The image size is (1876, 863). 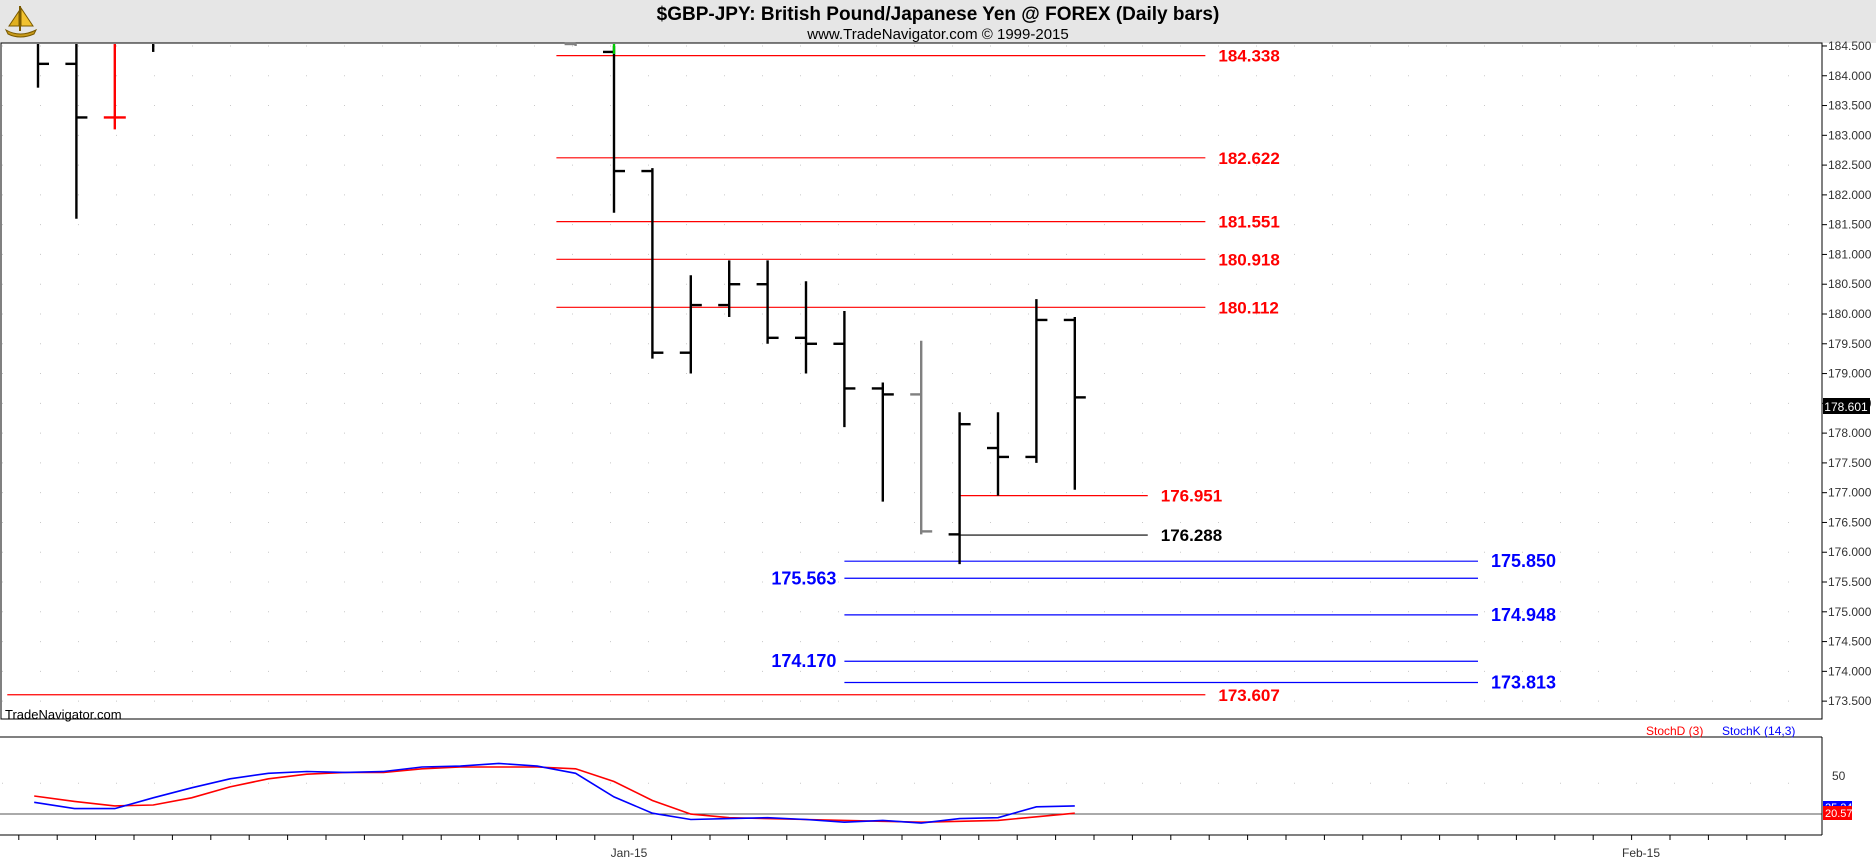 I want to click on date-axis: Jan-15 Feb-15, so click(x=911, y=847).